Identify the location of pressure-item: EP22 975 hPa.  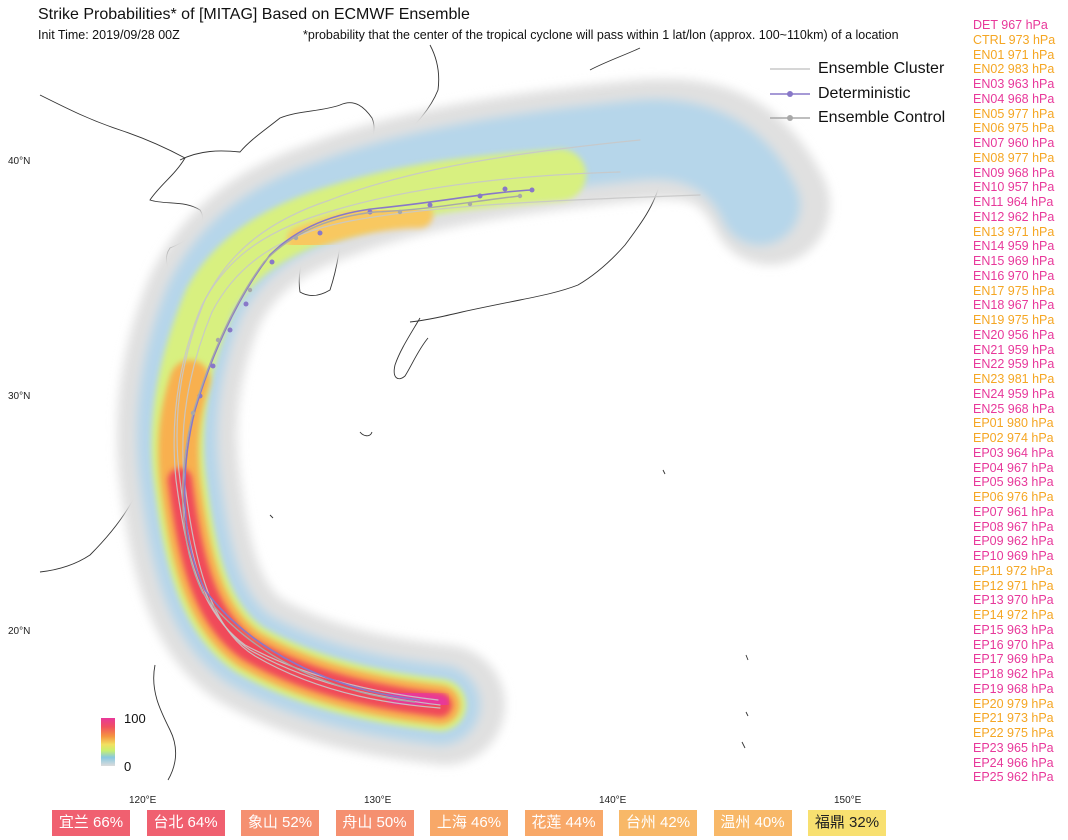
(1013, 733).